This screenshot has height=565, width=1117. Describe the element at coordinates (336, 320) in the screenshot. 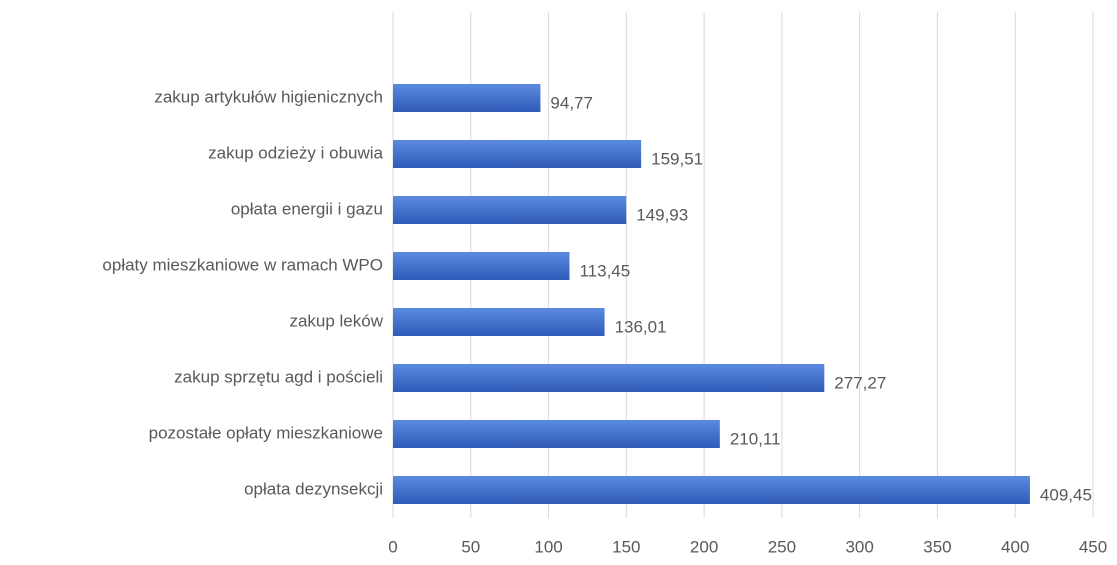

I see `y-tick-label: zakup leków` at that location.